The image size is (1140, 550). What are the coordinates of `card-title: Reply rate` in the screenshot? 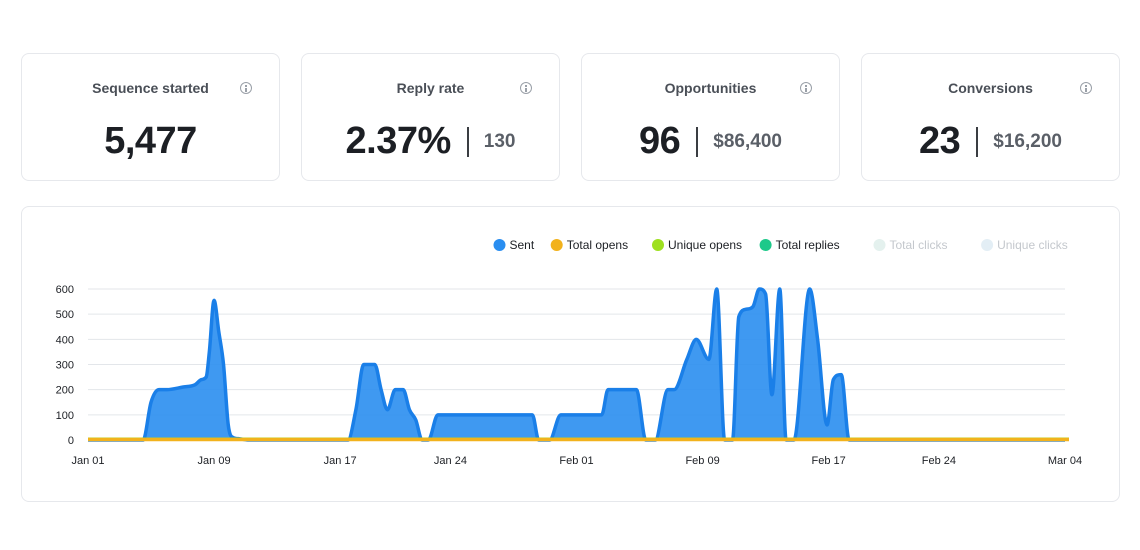 It's located at (430, 88).